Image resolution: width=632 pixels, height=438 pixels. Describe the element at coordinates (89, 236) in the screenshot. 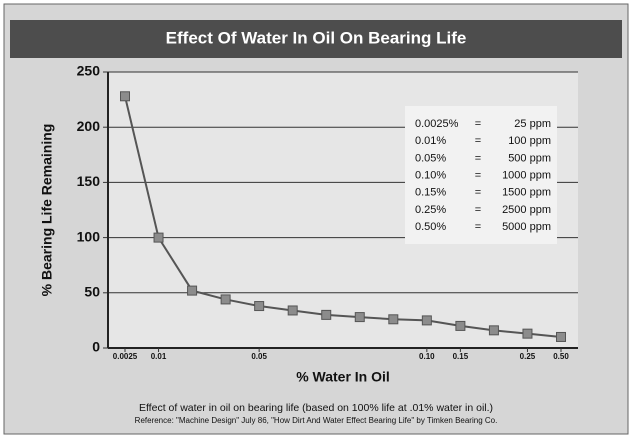

I see `y-tick-label: 100` at that location.